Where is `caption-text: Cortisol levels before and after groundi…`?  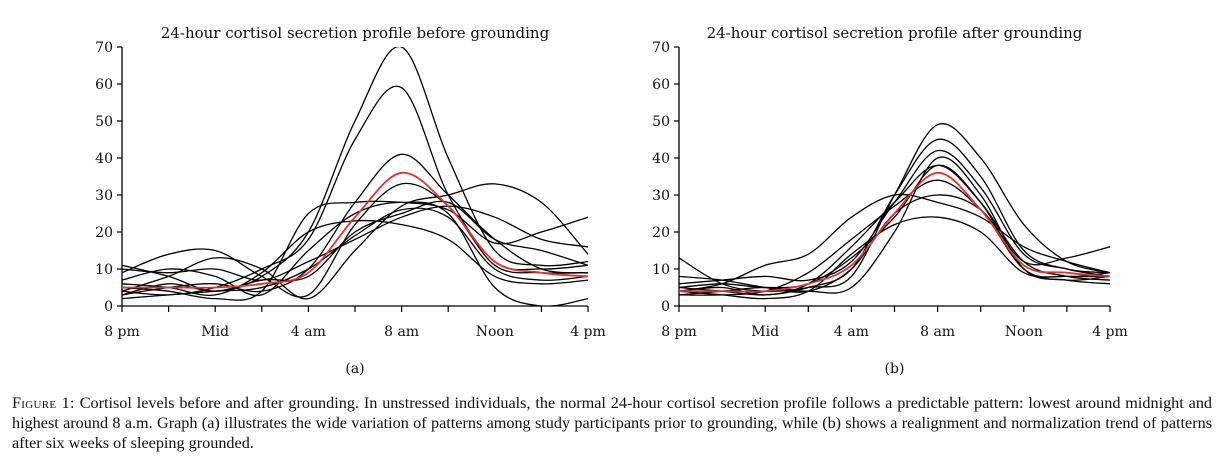 caption-text: Cortisol levels before and after groundi… is located at coordinates (612, 423).